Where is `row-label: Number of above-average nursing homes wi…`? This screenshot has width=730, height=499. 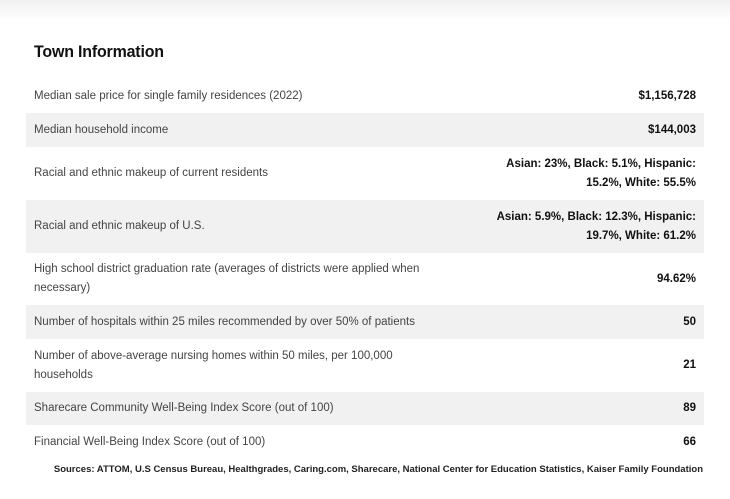
row-label: Number of above-average nursing homes wi… is located at coordinates (213, 365).